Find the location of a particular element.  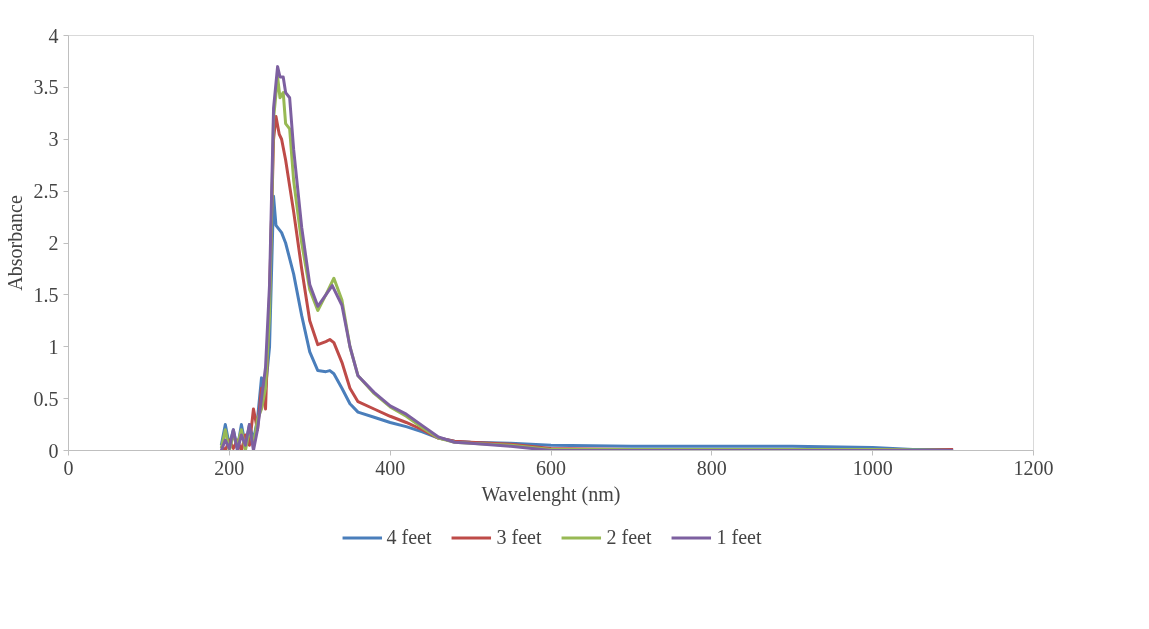

y-tick-label: 4 is located at coordinates (53, 35).